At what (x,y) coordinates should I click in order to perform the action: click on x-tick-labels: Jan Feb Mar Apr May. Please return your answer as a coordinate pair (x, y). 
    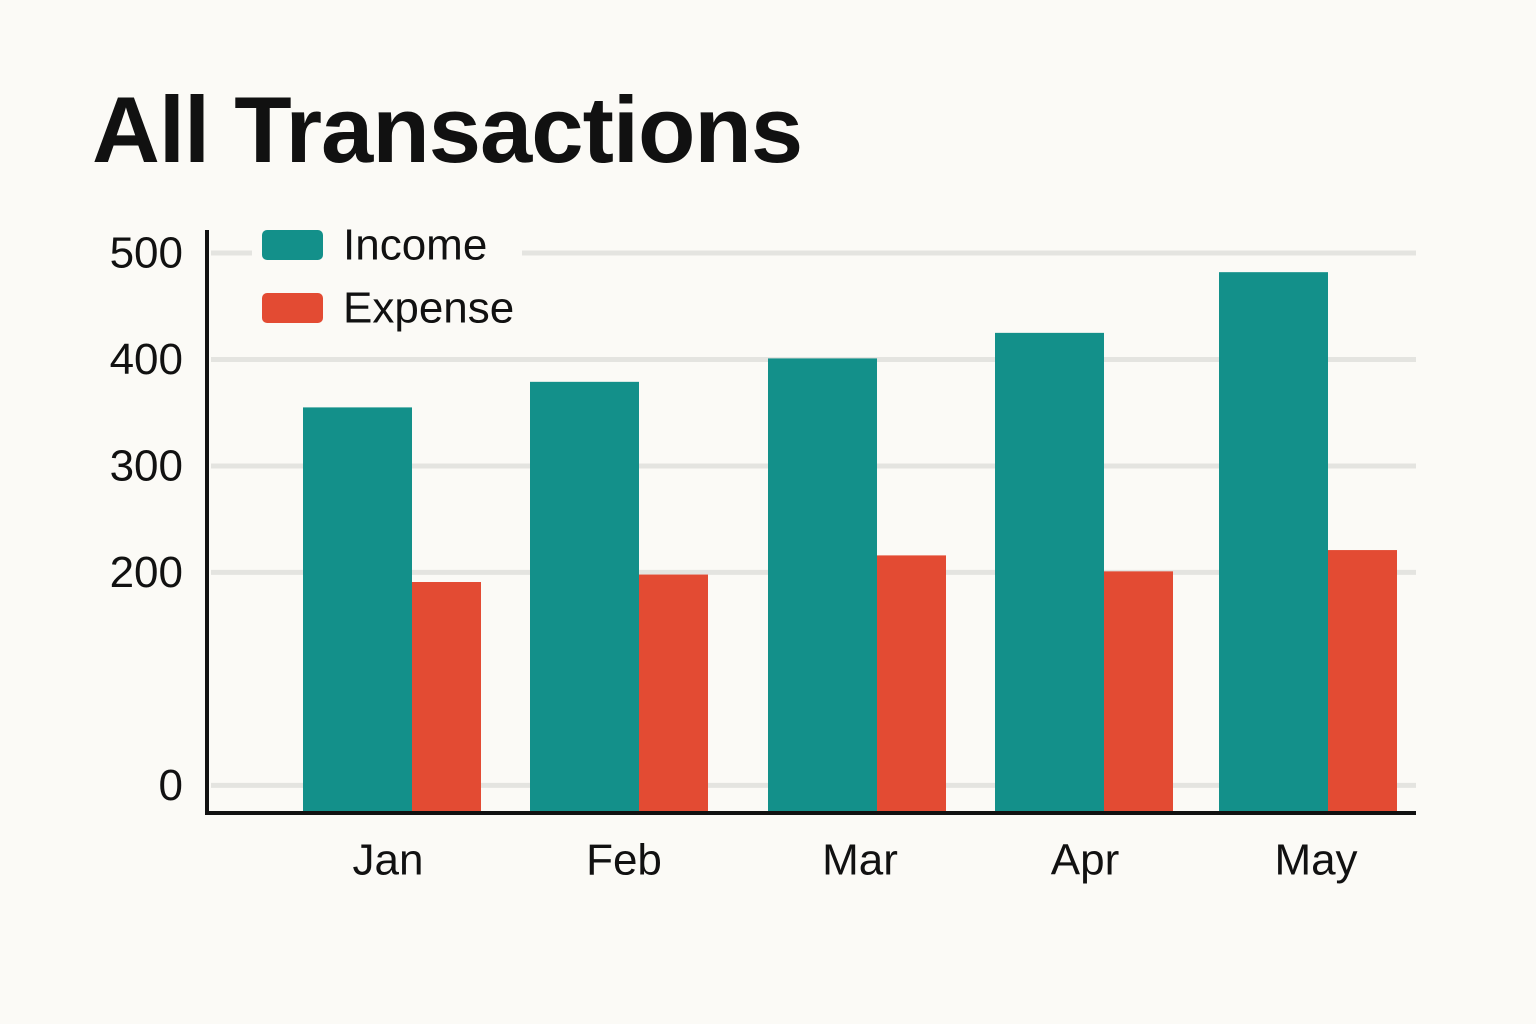
    Looking at the image, I should click on (855, 860).